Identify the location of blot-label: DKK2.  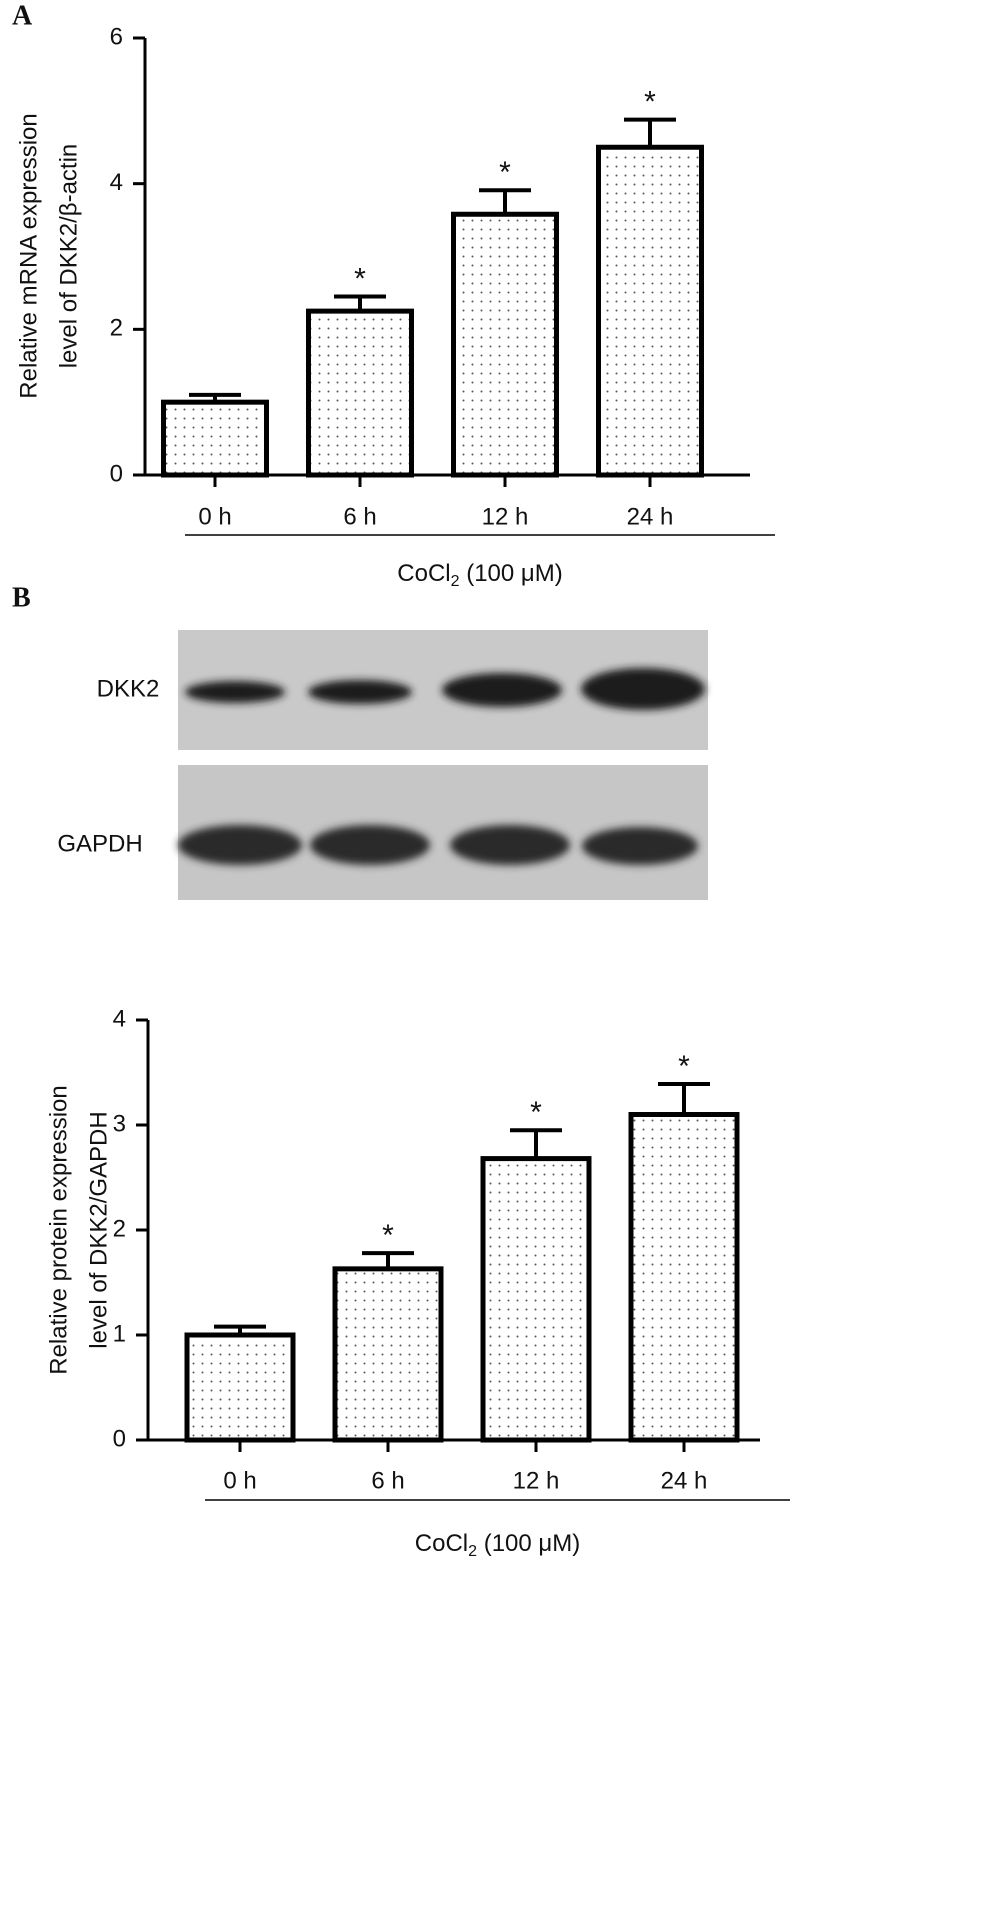
(128, 688).